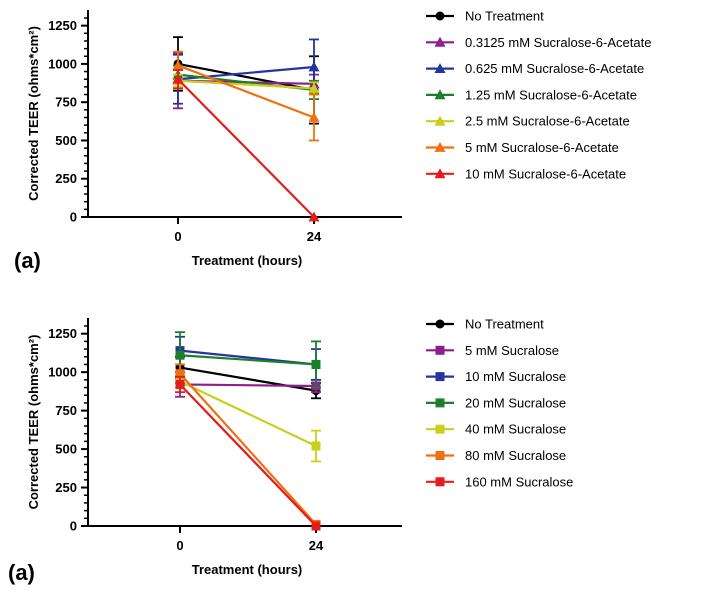 The width and height of the screenshot is (705, 596). Describe the element at coordinates (515, 455) in the screenshot. I see `legend-label: 80 mM Sucralose` at that location.